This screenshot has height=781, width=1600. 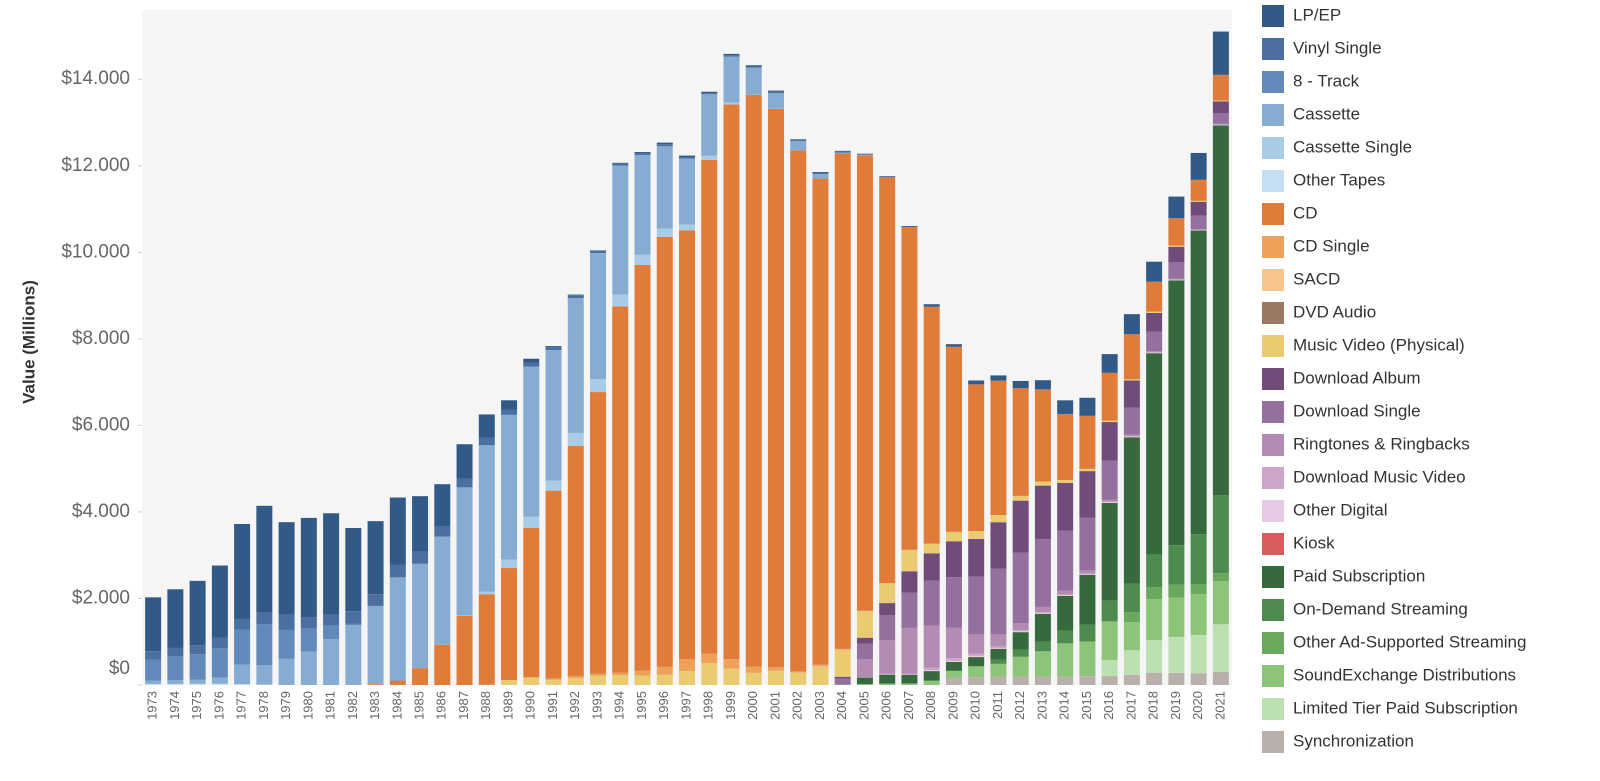 I want to click on y-tick-label: $4.000, so click(x=101, y=511).